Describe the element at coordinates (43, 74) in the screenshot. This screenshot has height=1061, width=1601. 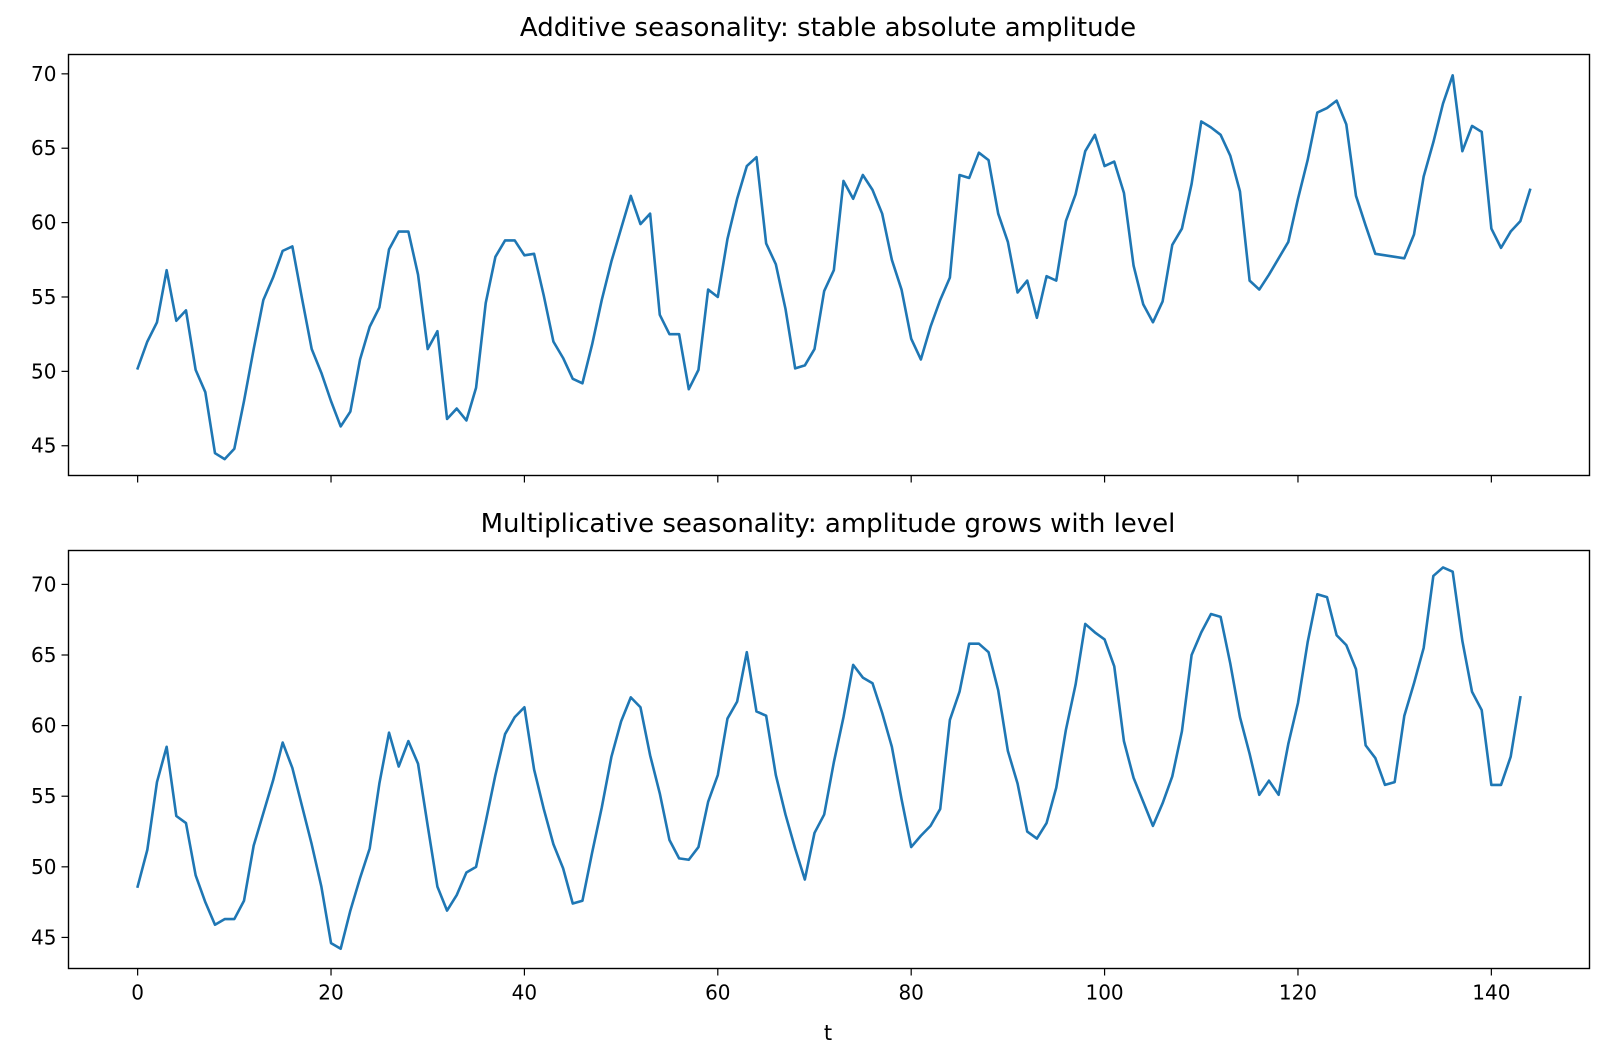
I see `additive-y-tick-label: 70` at that location.